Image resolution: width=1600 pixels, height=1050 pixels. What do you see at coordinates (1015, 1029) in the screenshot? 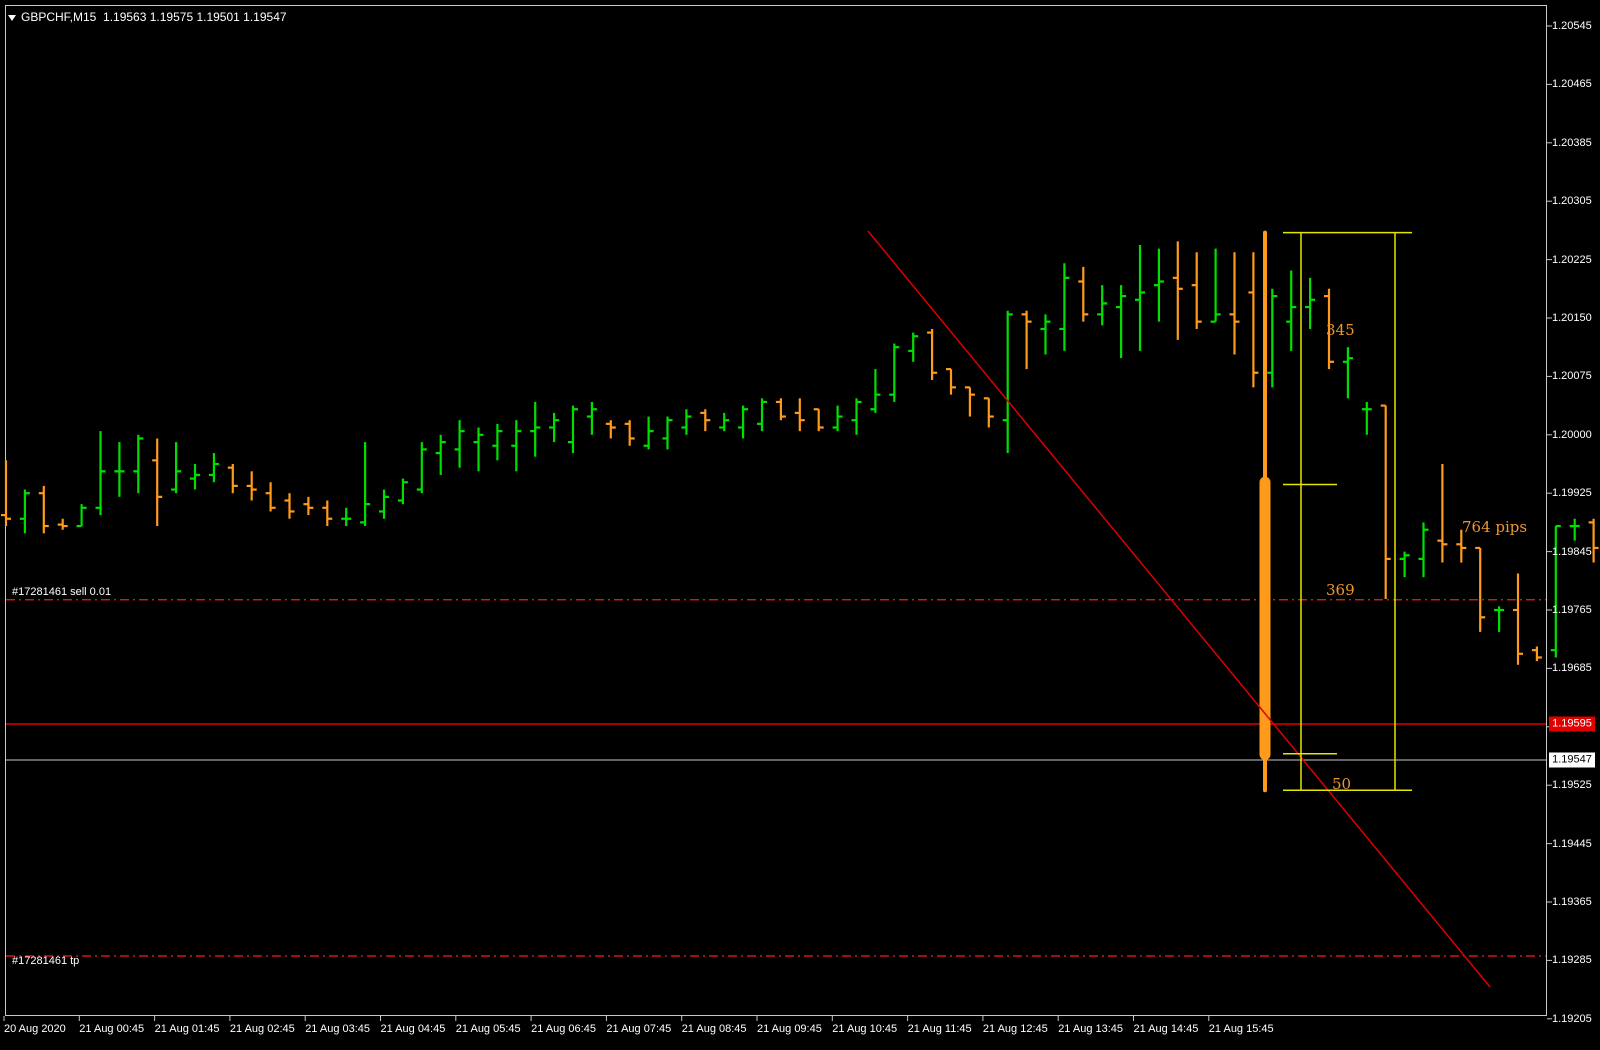
I see `time-tick-label: 21 Aug 12:45` at bounding box center [1015, 1029].